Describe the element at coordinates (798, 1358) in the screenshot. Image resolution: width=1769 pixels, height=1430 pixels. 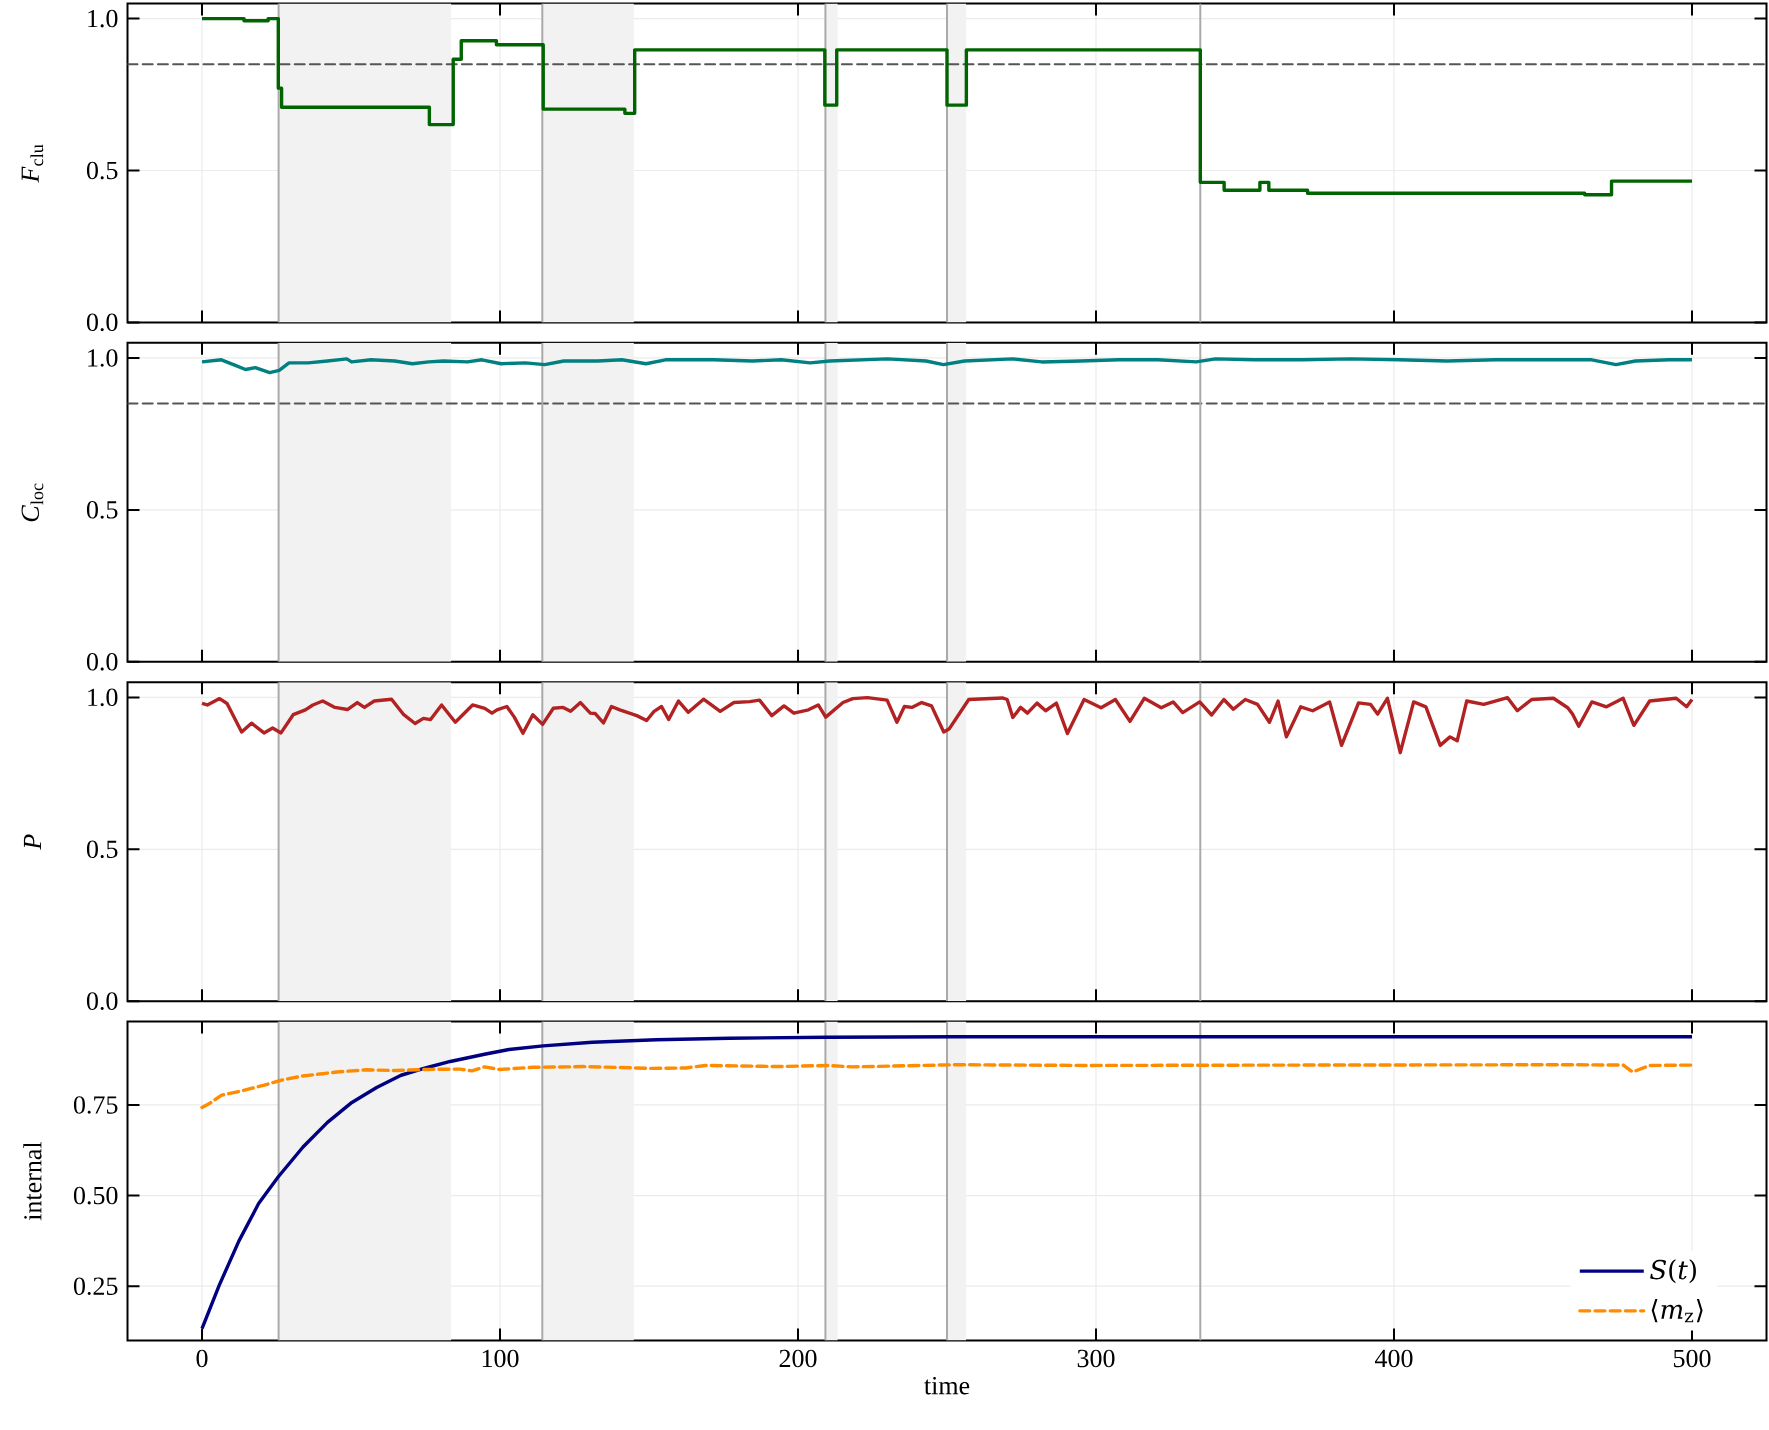
I see `x-tick-label: 200` at that location.